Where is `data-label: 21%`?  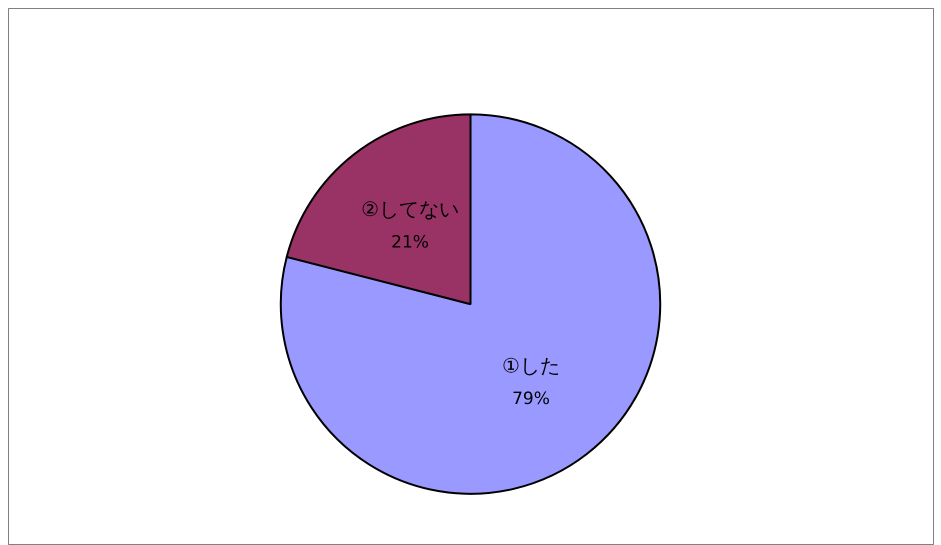
data-label: 21% is located at coordinates (410, 242).